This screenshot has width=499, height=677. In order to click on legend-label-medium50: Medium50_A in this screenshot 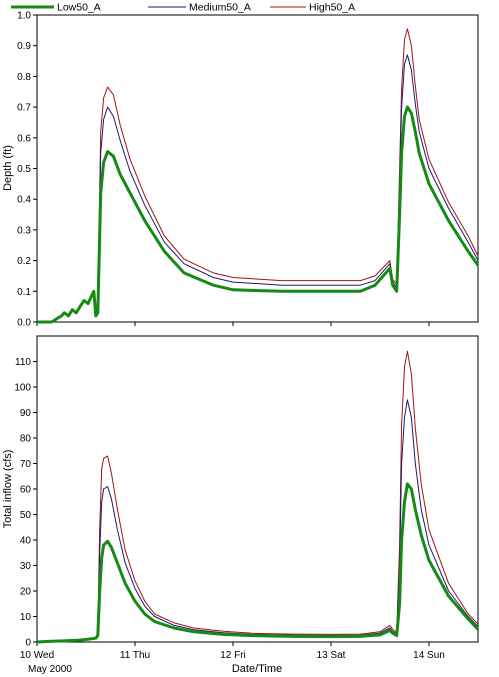, I will do `click(220, 8)`.